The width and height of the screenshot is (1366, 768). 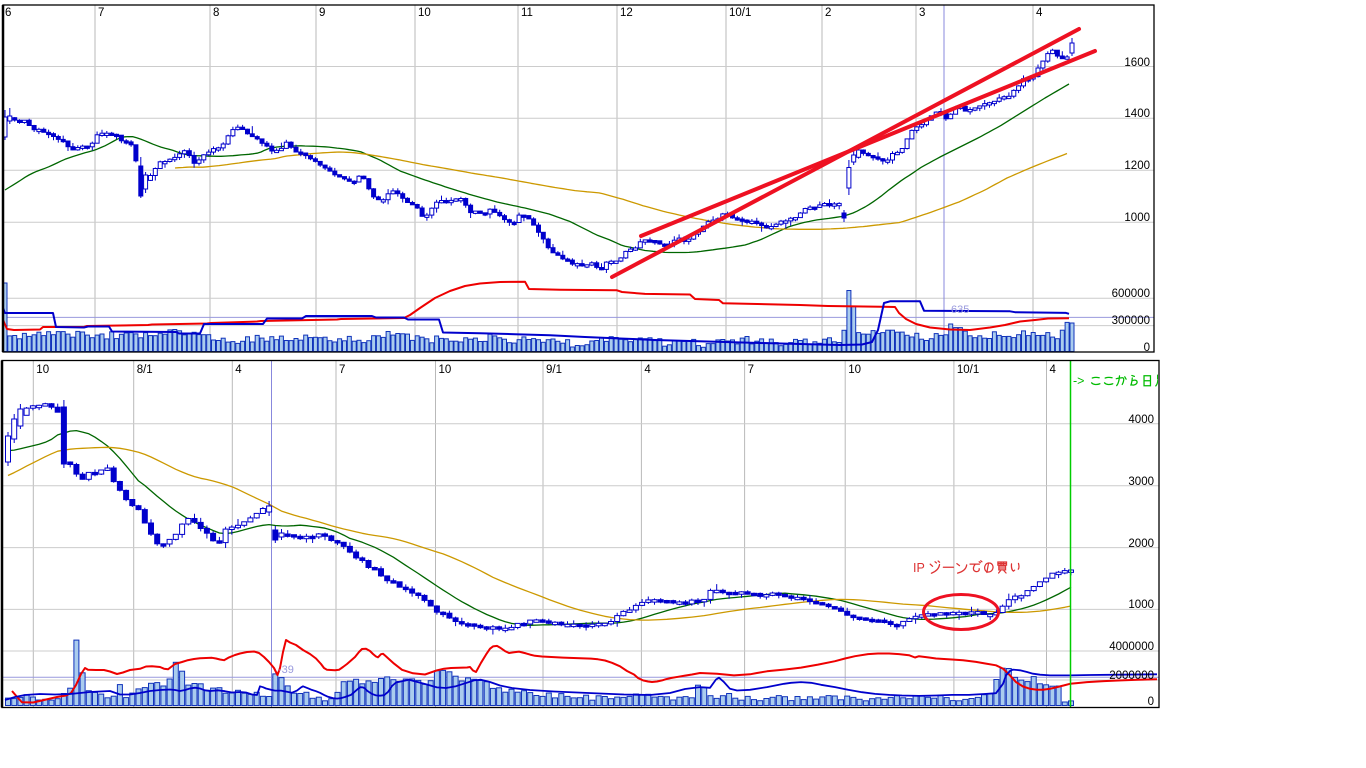 What do you see at coordinates (1131, 321) in the screenshot?
I see `svg-text: 300000` at bounding box center [1131, 321].